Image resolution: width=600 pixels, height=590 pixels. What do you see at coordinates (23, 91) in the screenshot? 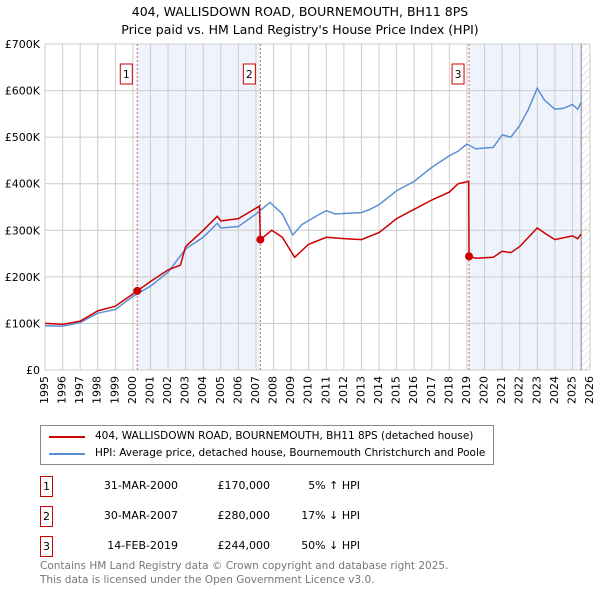
I see `y-tick-label: £600K` at bounding box center [23, 91].